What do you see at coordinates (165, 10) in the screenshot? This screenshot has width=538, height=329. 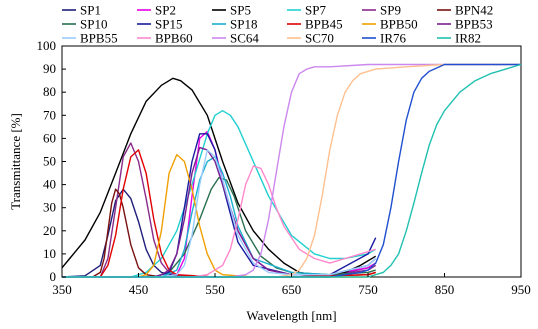 I see `legend-label: SP2` at bounding box center [165, 10].